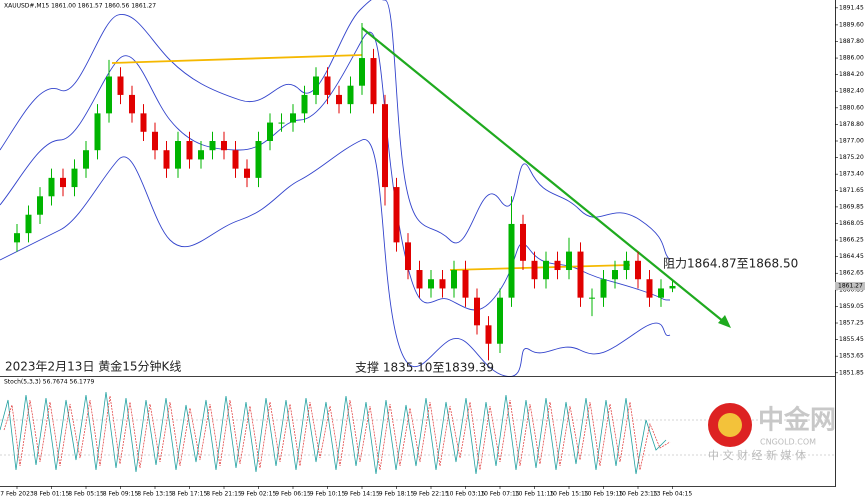  I want to click on y-tick-label: 1871.65, so click(851, 190).